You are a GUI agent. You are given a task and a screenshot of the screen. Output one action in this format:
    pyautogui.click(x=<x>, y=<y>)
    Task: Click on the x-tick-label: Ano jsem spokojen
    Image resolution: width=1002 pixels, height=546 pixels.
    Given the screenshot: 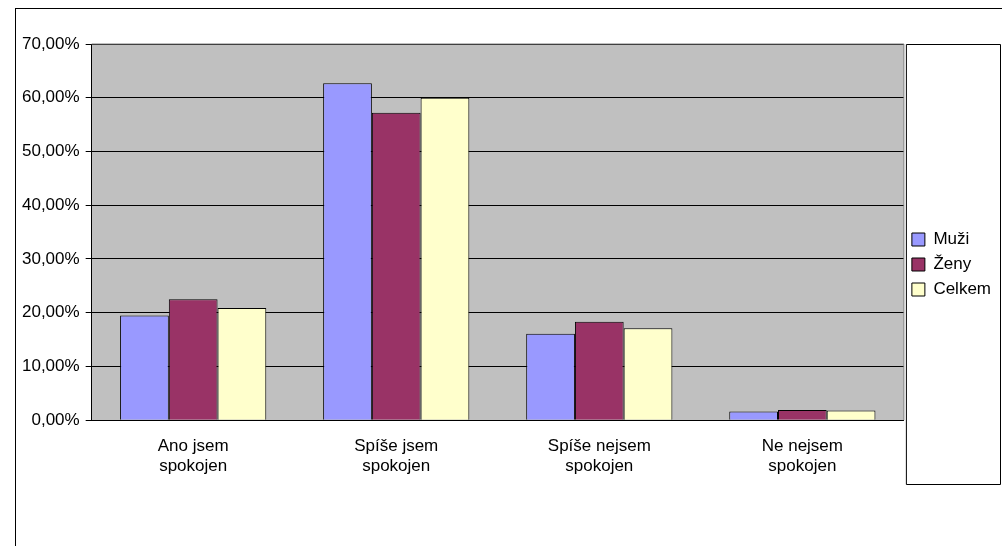 What is the action you would take?
    pyautogui.click(x=193, y=456)
    